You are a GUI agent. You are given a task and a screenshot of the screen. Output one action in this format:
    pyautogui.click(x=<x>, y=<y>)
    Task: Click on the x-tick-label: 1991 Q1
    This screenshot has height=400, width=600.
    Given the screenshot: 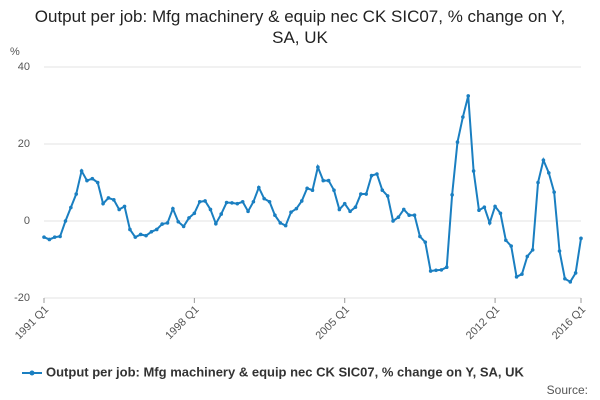 What is the action you would take?
    pyautogui.click(x=32, y=323)
    